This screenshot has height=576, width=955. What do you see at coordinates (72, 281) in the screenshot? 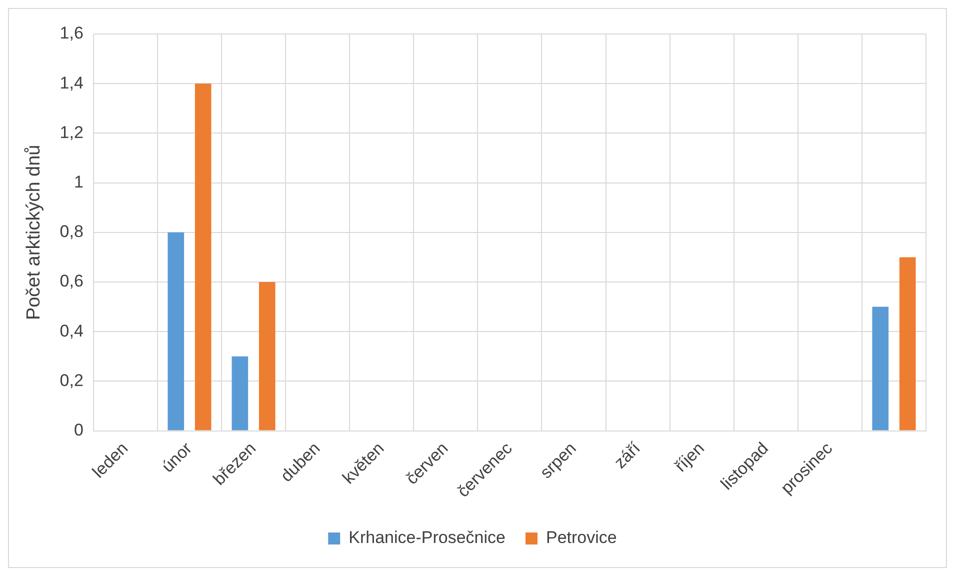
I see `y-tick-label: 0,6` at bounding box center [72, 281].